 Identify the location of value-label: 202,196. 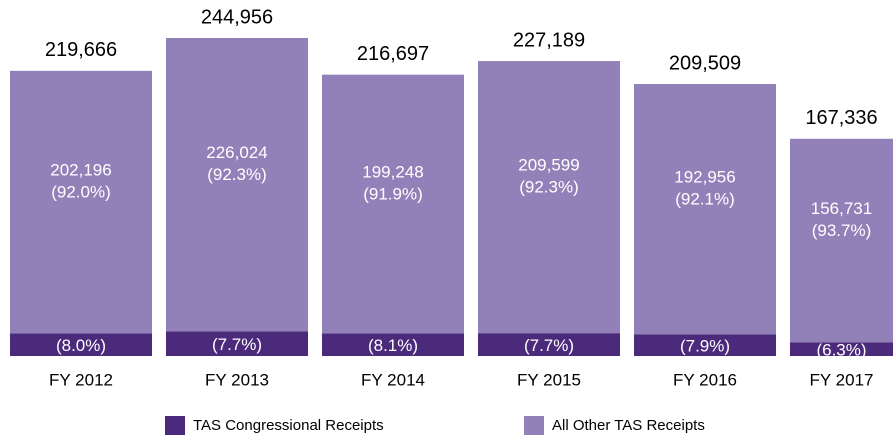
(80, 170).